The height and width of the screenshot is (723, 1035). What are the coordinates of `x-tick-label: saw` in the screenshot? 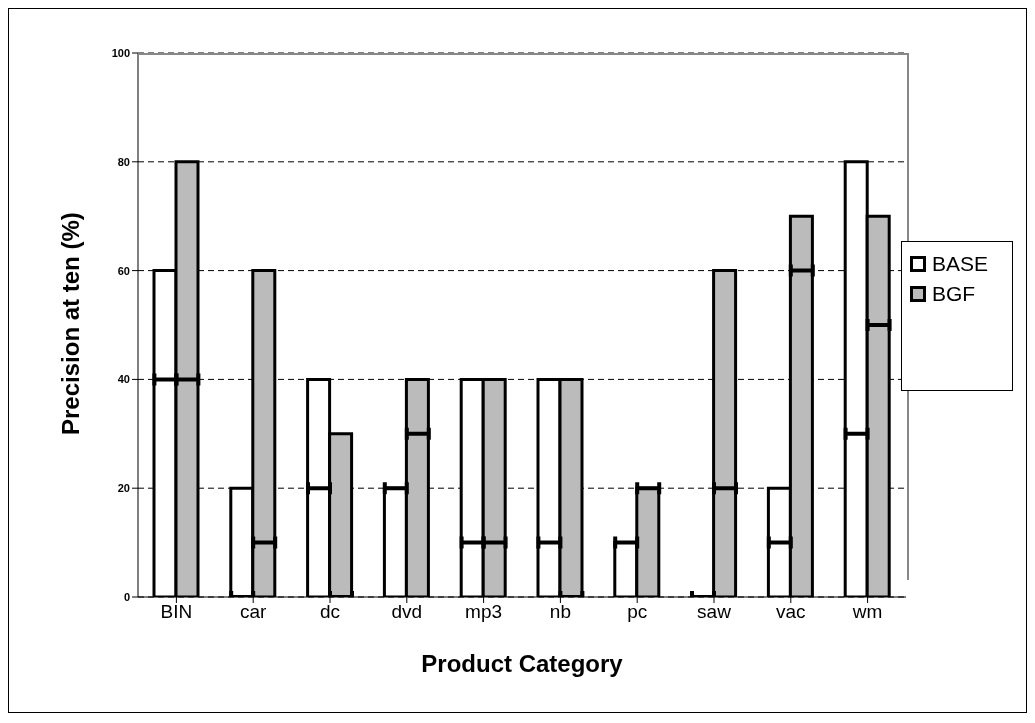 It's located at (714, 612).